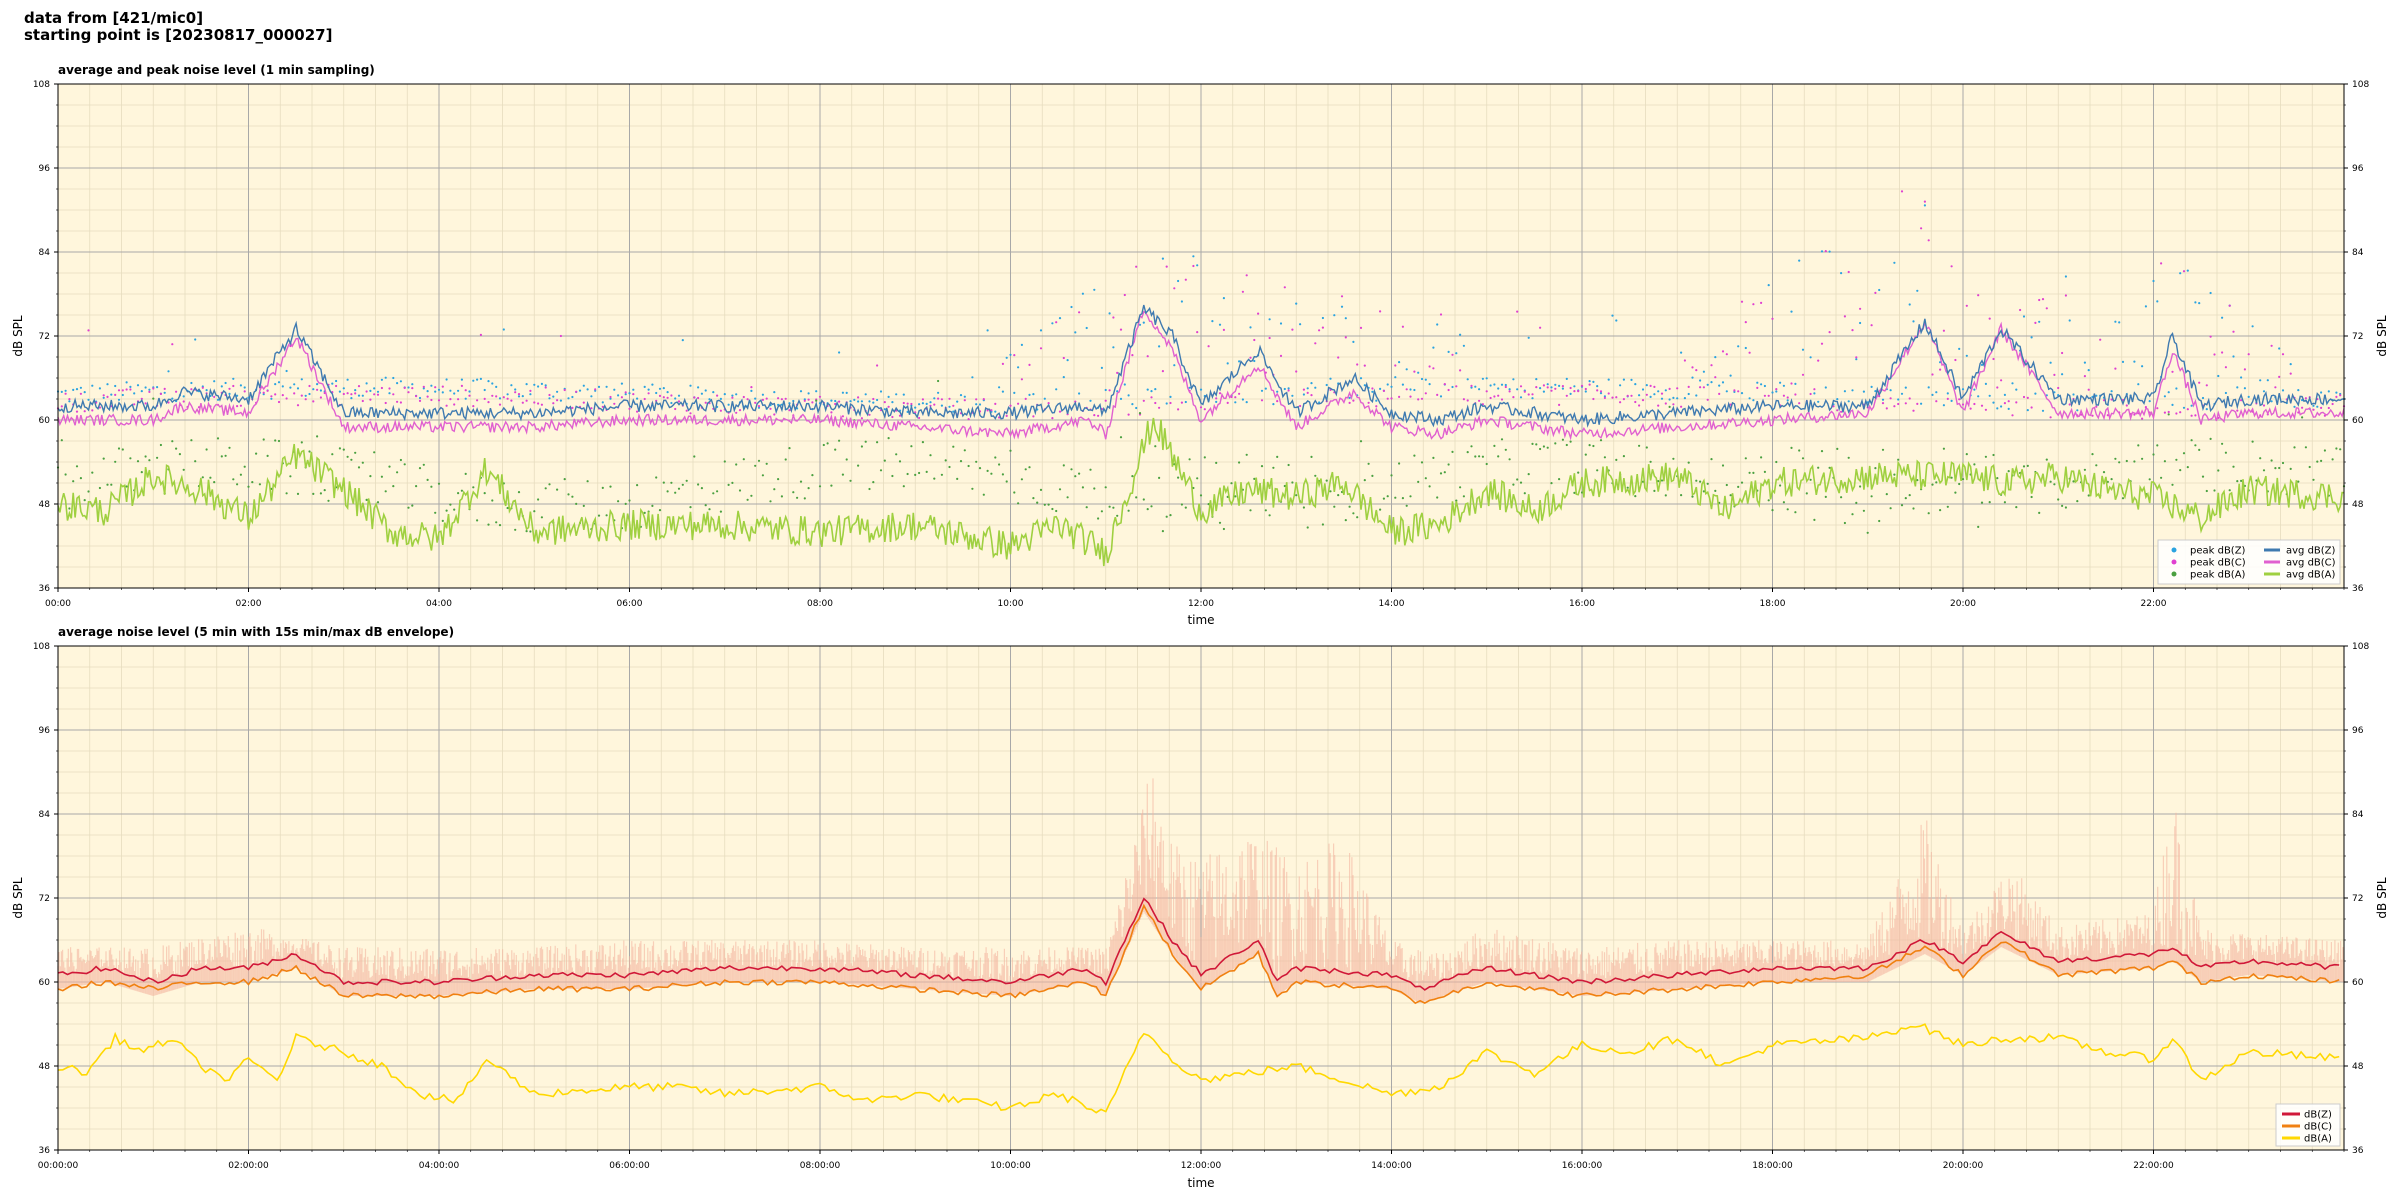  What do you see at coordinates (1200, 1183) in the screenshot?
I see `x-axis-label: time` at bounding box center [1200, 1183].